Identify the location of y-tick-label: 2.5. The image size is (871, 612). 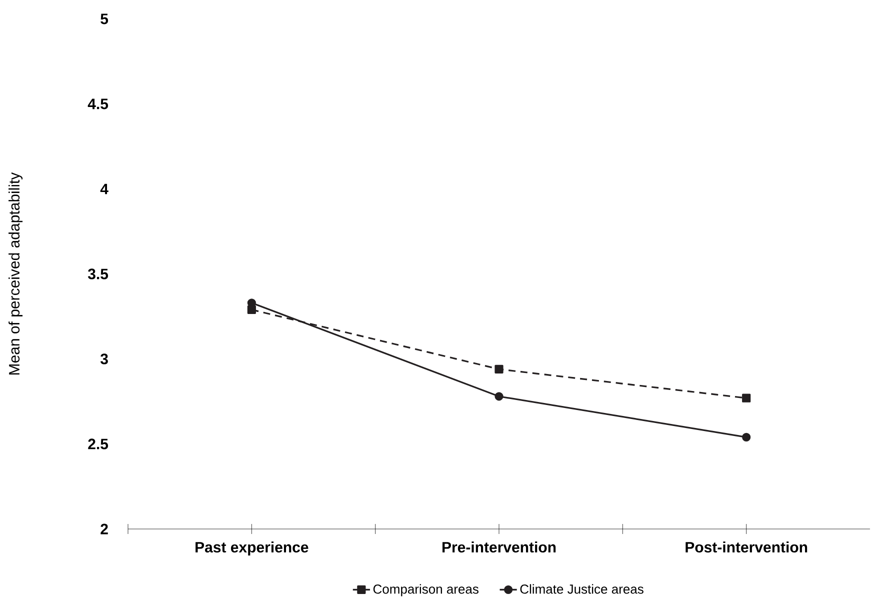
(98, 444).